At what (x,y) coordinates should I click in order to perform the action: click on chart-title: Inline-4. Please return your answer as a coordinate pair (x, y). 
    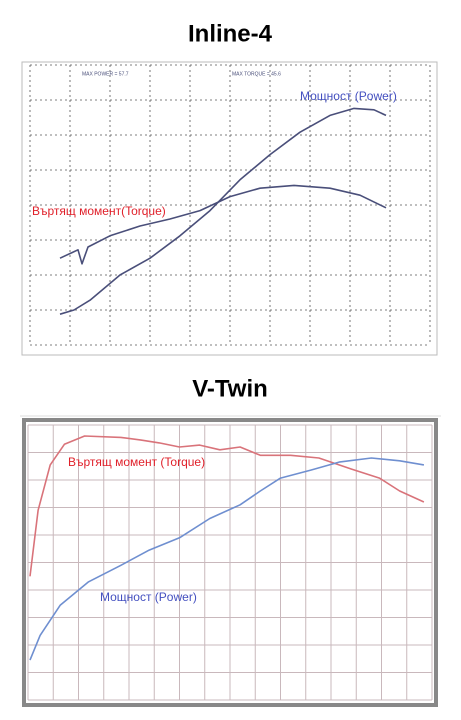
    Looking at the image, I should click on (230, 33).